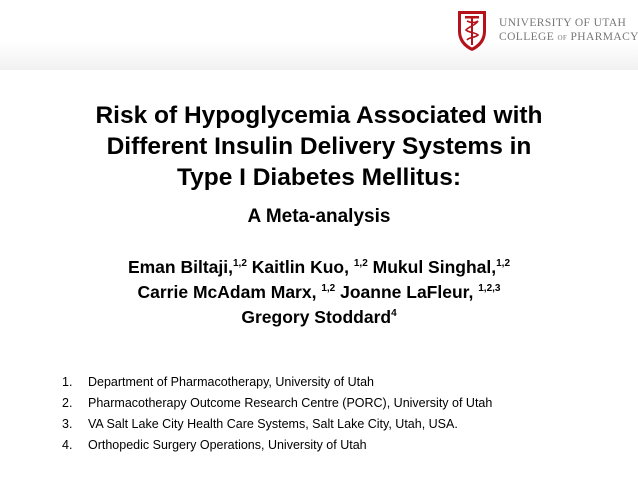 The image size is (638, 479). Describe the element at coordinates (489, 288) in the screenshot. I see `author-affiliation-sup: 1,2,3` at that location.